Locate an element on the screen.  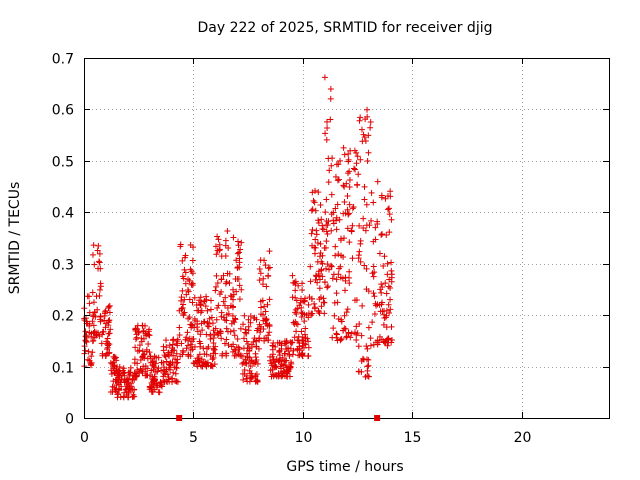
x-tick-label: 5 is located at coordinates (193, 438).